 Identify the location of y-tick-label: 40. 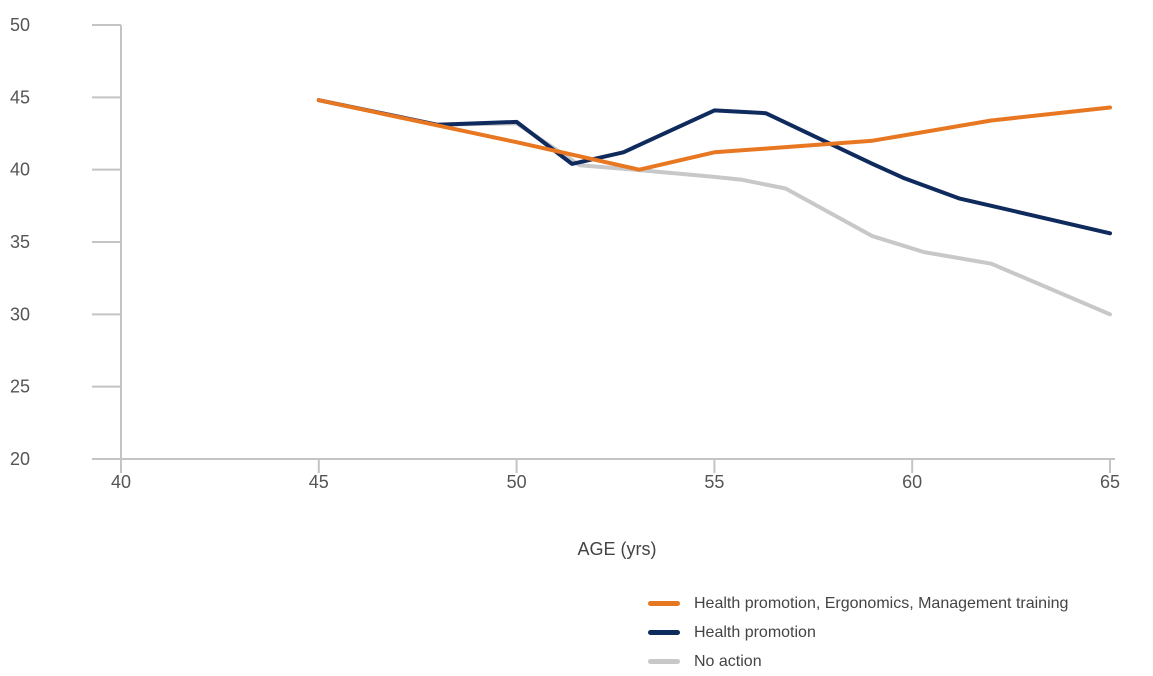
(20, 170).